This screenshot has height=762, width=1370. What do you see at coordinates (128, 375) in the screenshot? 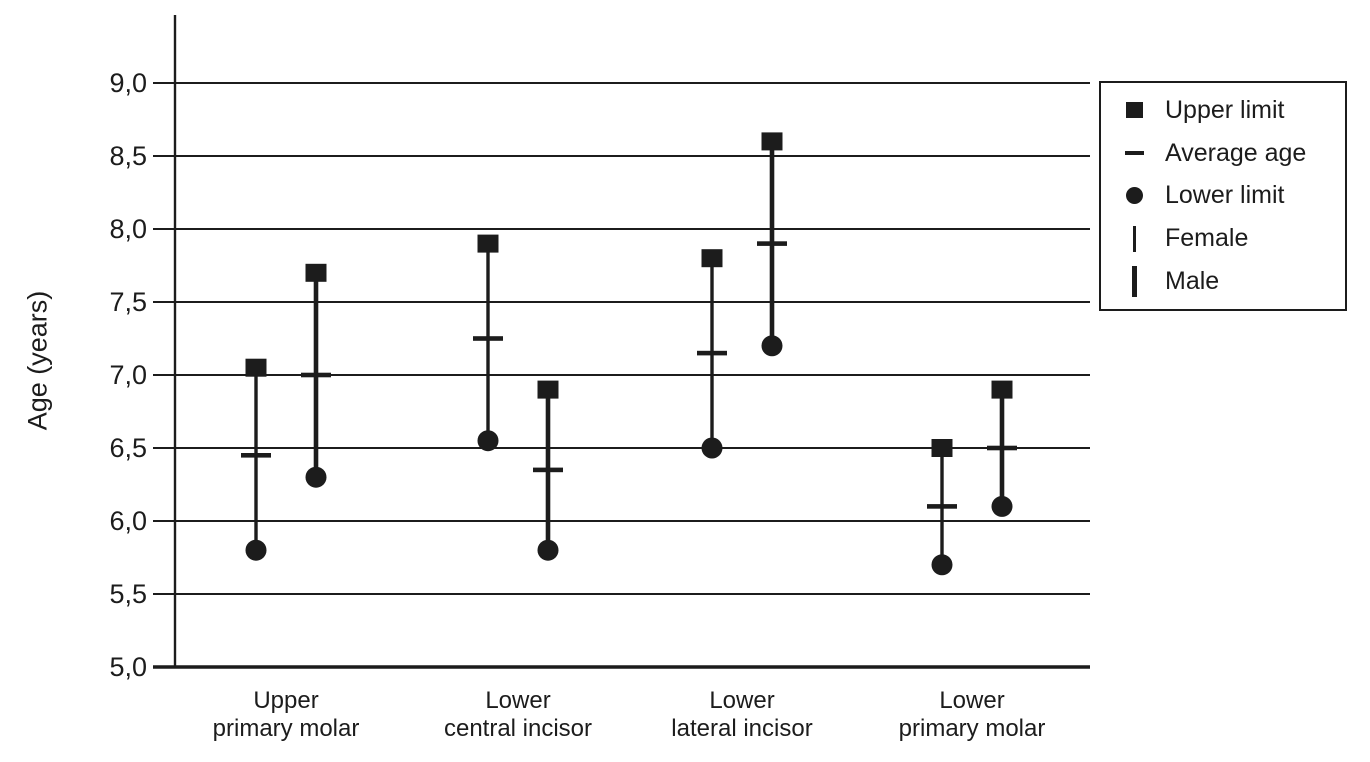
I see `y-tick-label: 7,0` at bounding box center [128, 375].